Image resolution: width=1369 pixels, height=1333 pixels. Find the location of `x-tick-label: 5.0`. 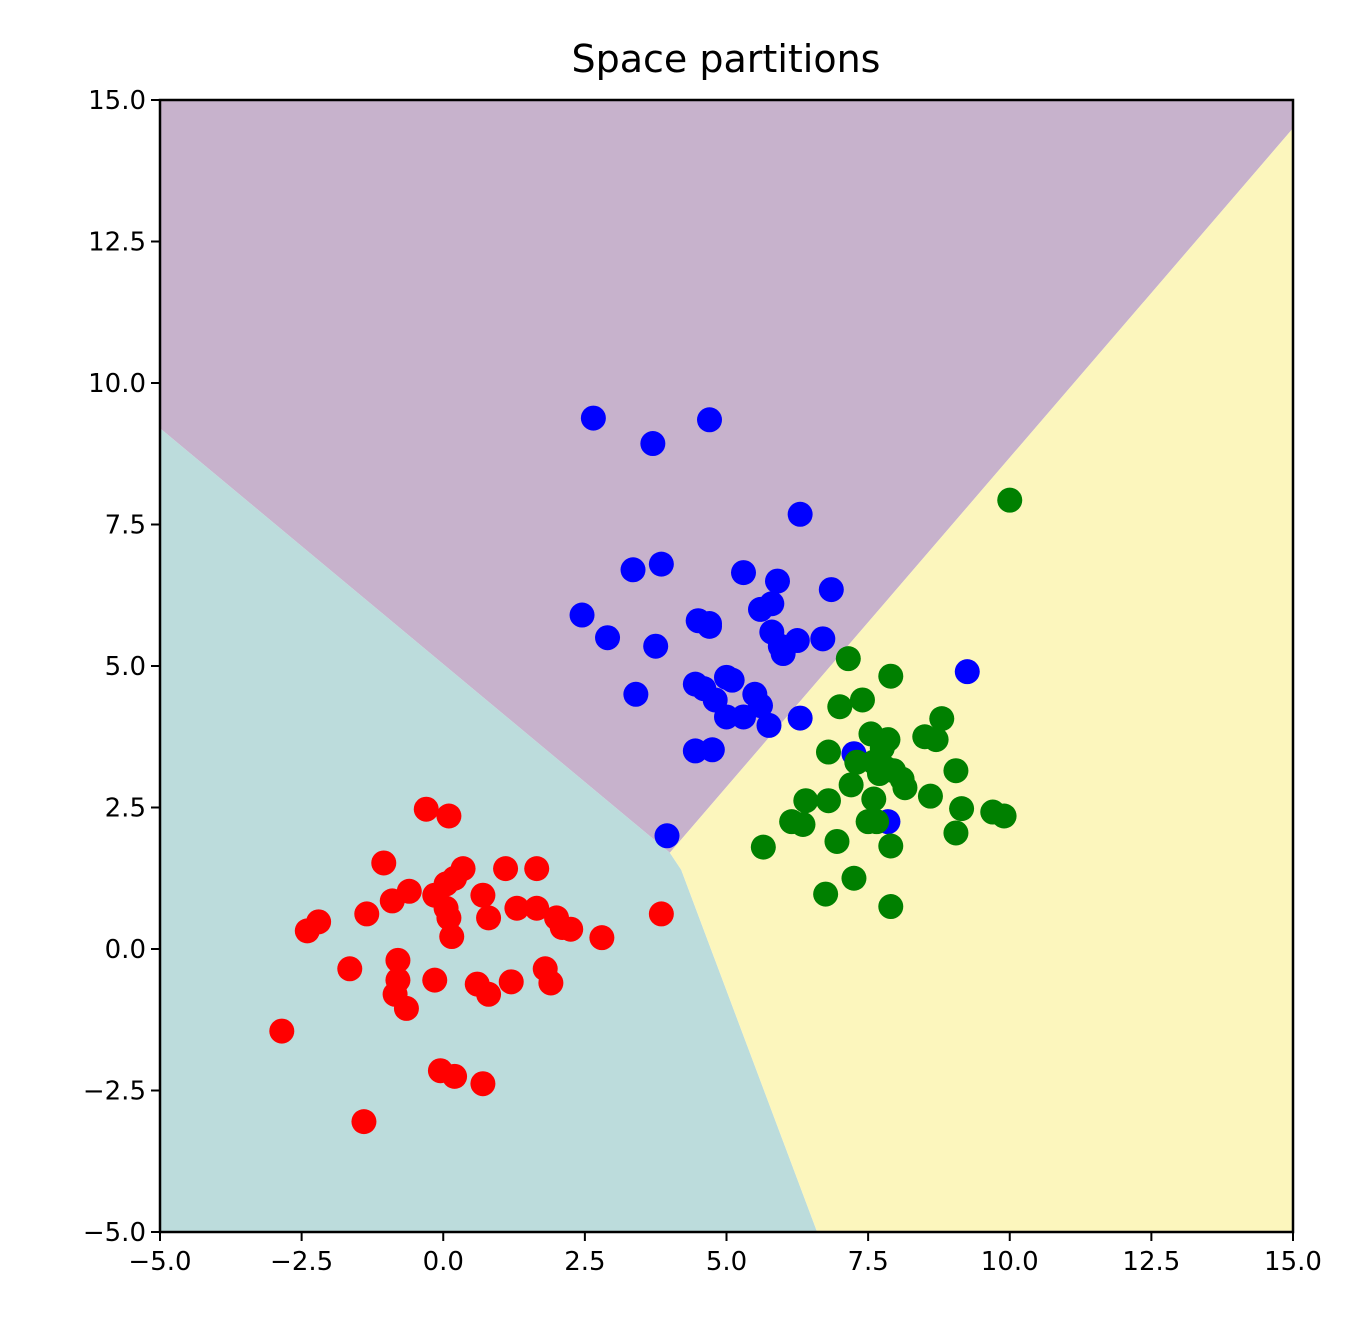

x-tick-label: 5.0 is located at coordinates (726, 1262).